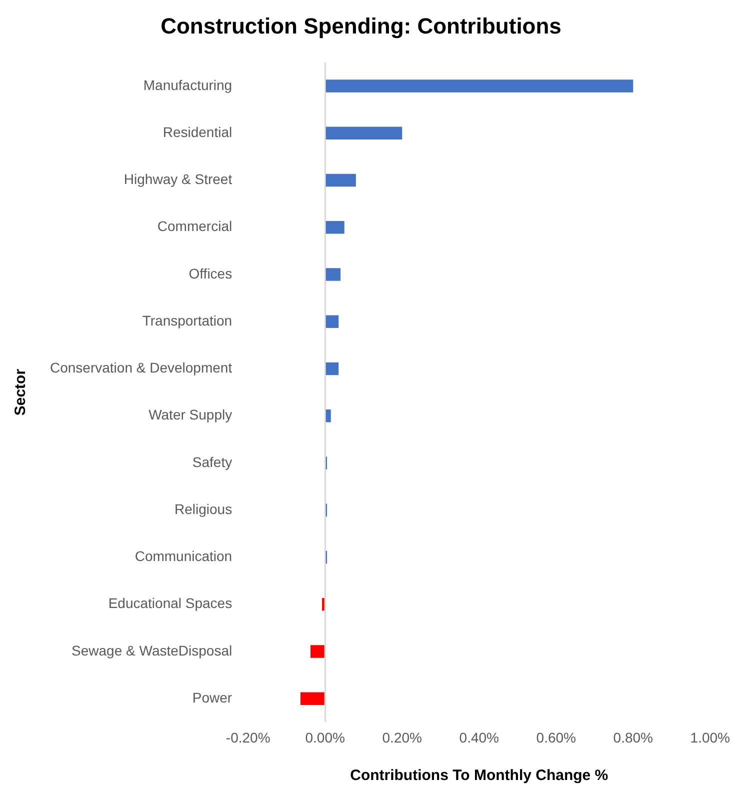 The height and width of the screenshot is (793, 738). What do you see at coordinates (170, 603) in the screenshot?
I see `y-tick-label: Educational Spaces` at bounding box center [170, 603].